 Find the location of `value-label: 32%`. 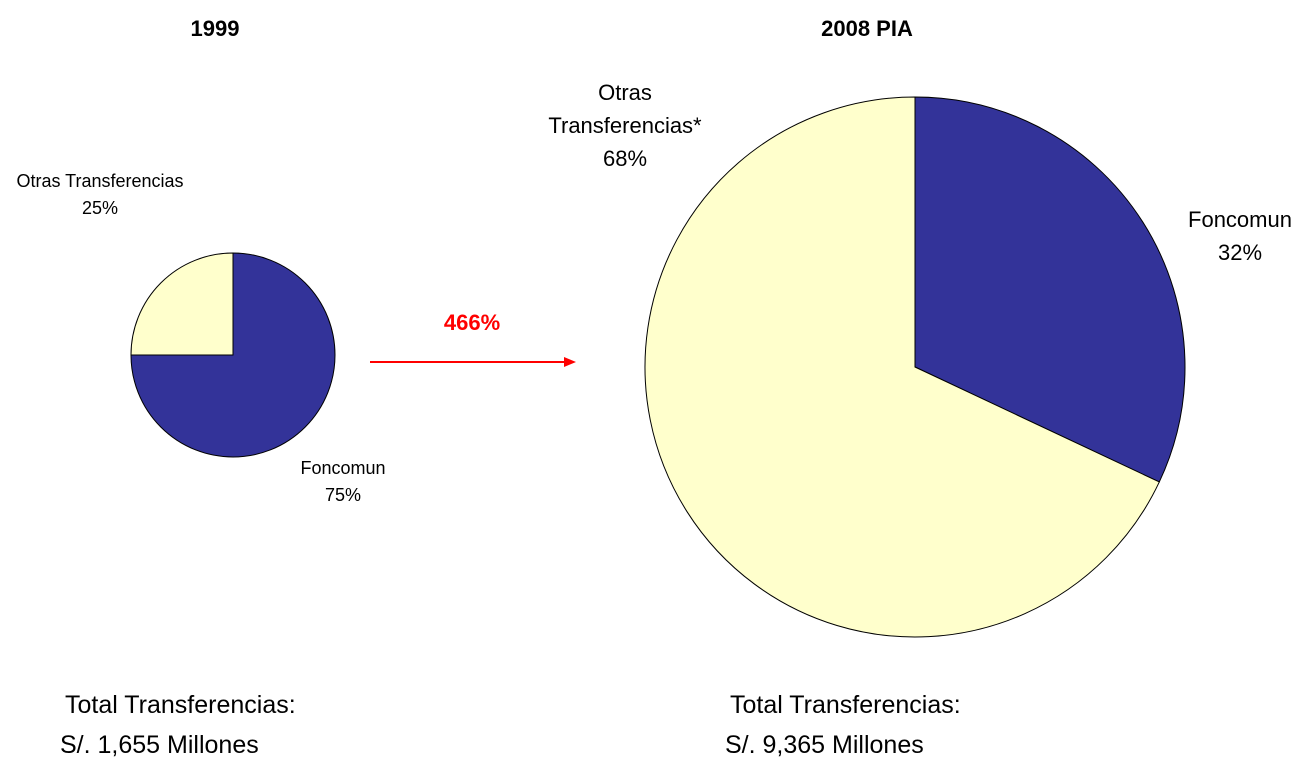

value-label: 32% is located at coordinates (1240, 252).